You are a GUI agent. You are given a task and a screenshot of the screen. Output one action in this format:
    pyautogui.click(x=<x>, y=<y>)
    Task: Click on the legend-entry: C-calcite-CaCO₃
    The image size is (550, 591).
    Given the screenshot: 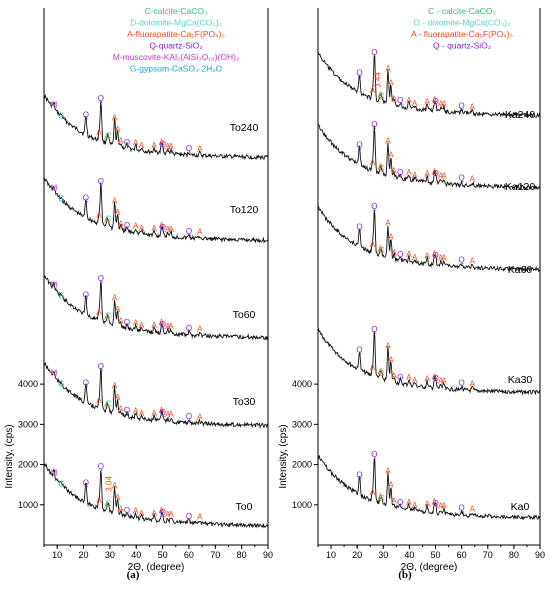 What is the action you would take?
    pyautogui.click(x=176, y=11)
    